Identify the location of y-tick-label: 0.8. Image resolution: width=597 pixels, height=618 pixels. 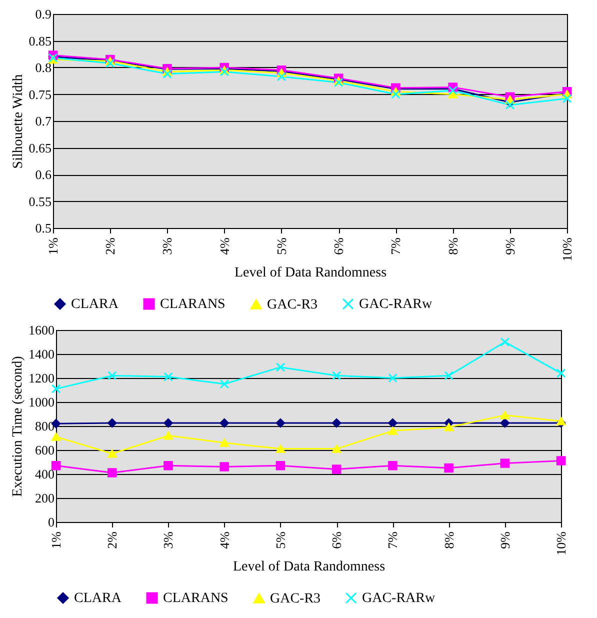
(43, 67).